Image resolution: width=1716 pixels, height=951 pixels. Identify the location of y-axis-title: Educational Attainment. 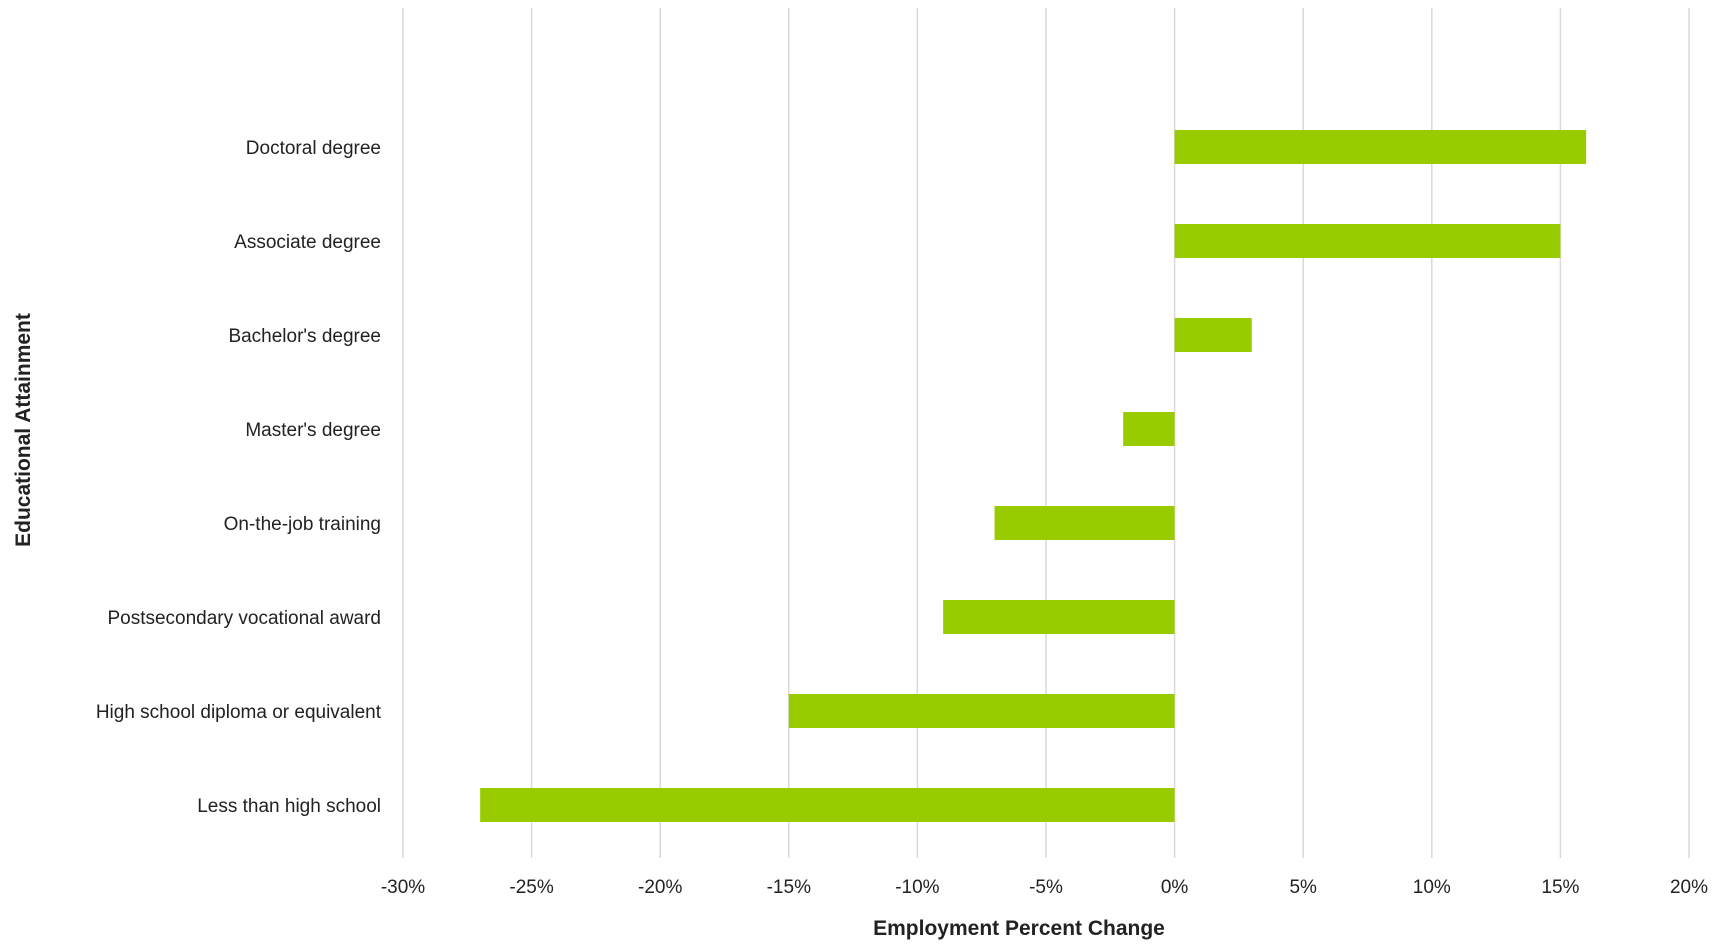
(23, 430).